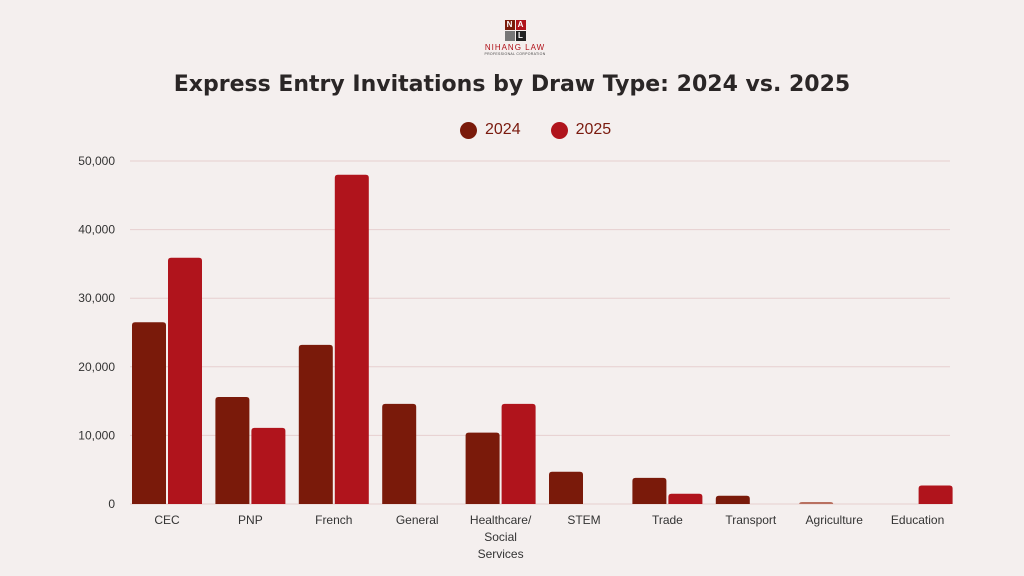 This screenshot has width=1024, height=576. I want to click on x-tick-label: General, so click(417, 520).